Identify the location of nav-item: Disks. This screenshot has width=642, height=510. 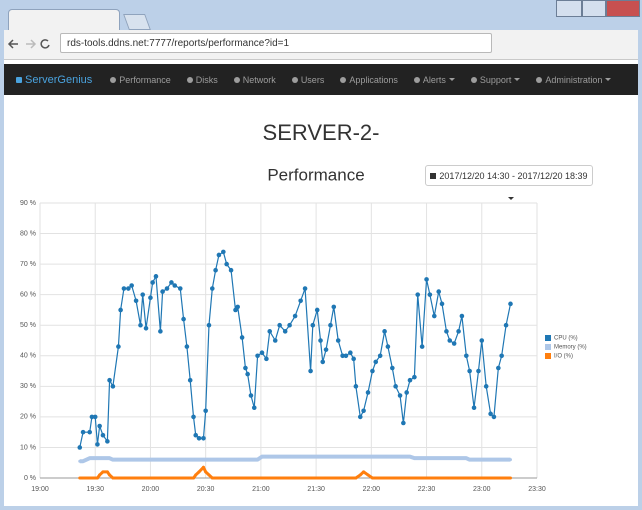
(202, 80).